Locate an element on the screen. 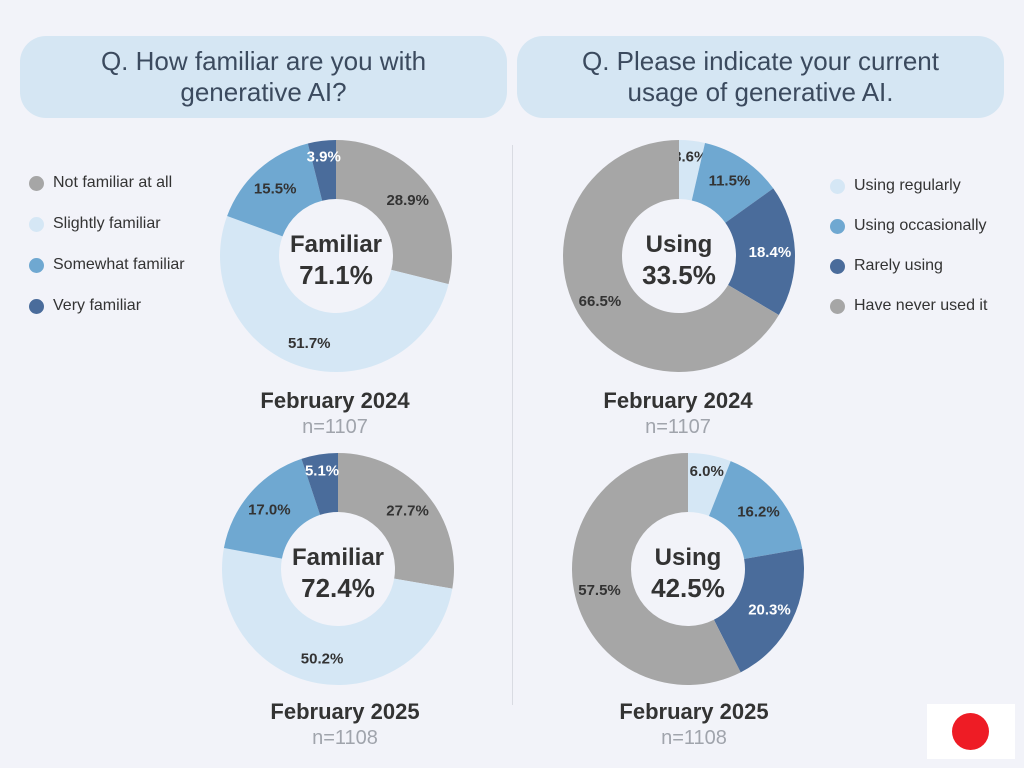 The width and height of the screenshot is (1024, 768). slice-label-rarely-using: 20.3% is located at coordinates (769, 610).